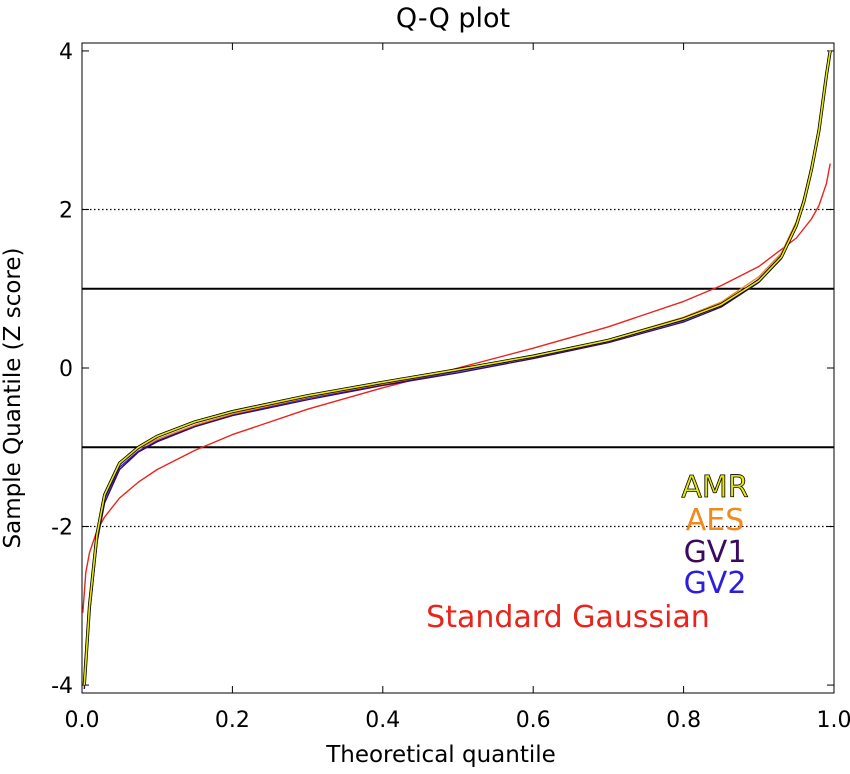  What do you see at coordinates (715, 583) in the screenshot?
I see `legend-entry-gv2: GV2` at bounding box center [715, 583].